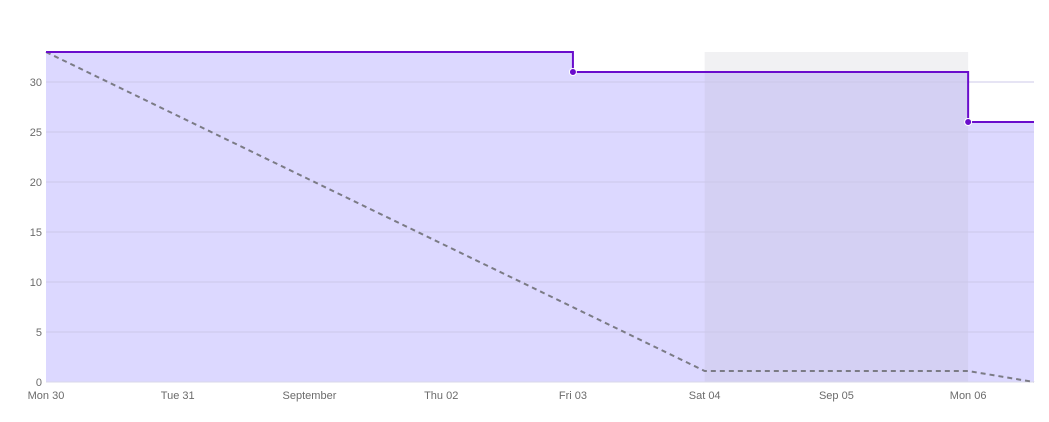 This screenshot has height=422, width=1049. Describe the element at coordinates (46, 396) in the screenshot. I see `x-tick-label: Mon 30` at that location.